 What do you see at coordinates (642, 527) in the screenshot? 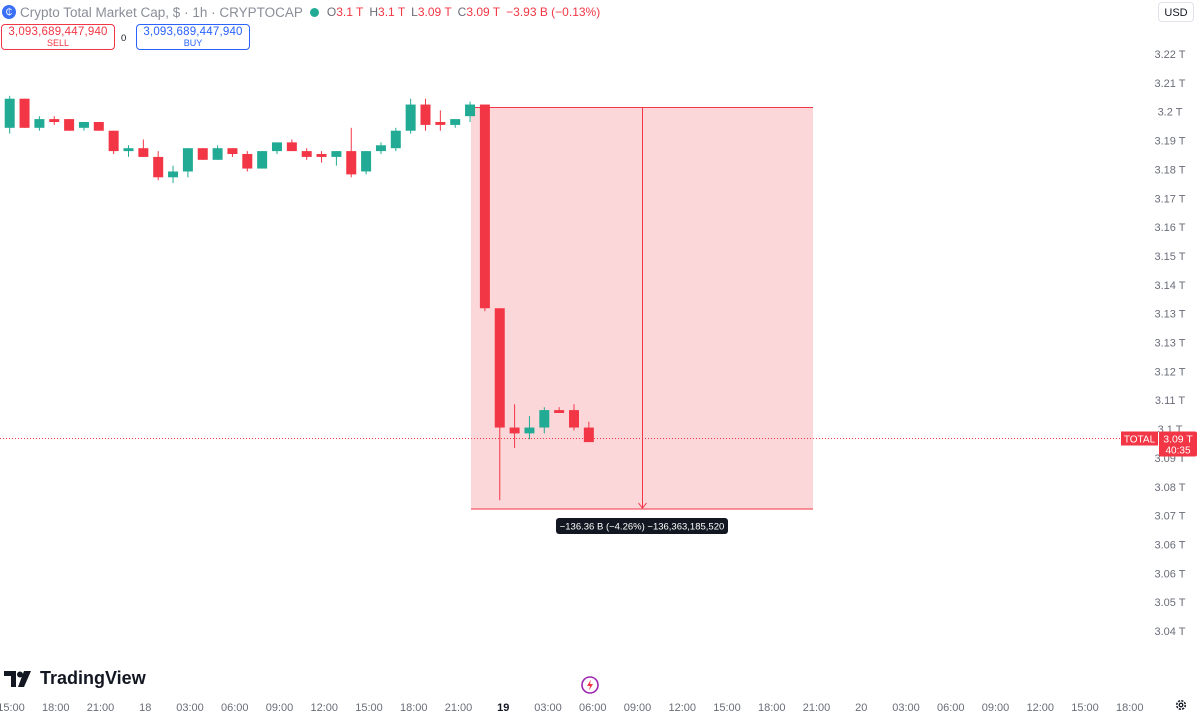
I see `range-measure-text: −136.36 B (−4.26%) −136,363,185,520` at bounding box center [642, 527].